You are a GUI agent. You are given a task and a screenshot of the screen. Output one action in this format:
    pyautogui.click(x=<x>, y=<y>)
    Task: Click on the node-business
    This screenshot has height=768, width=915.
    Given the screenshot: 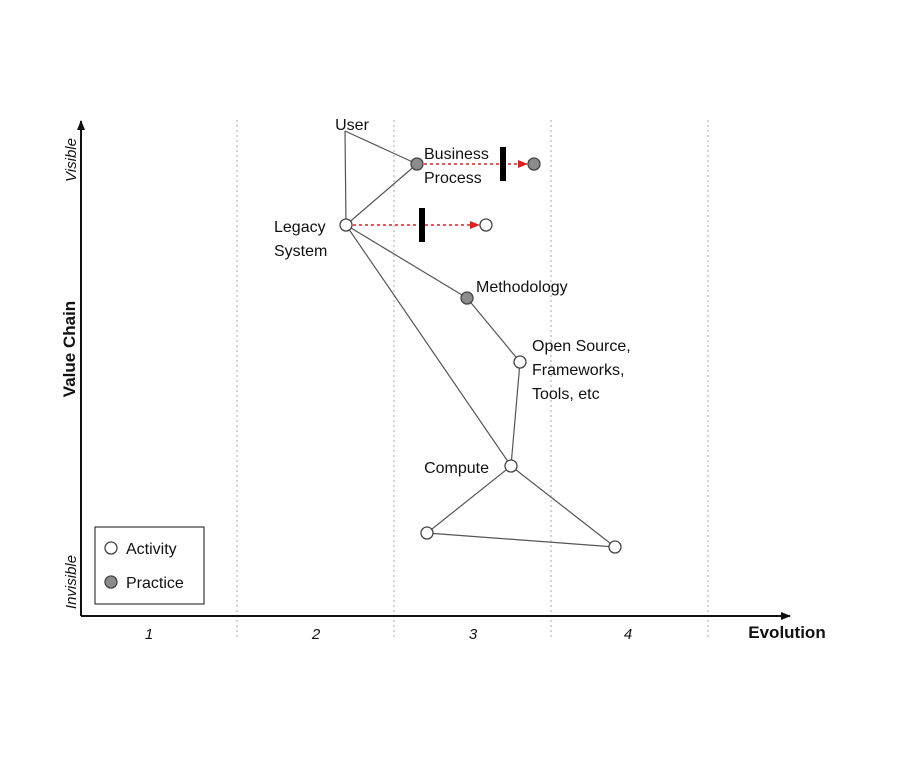 What is the action you would take?
    pyautogui.click(x=417, y=164)
    